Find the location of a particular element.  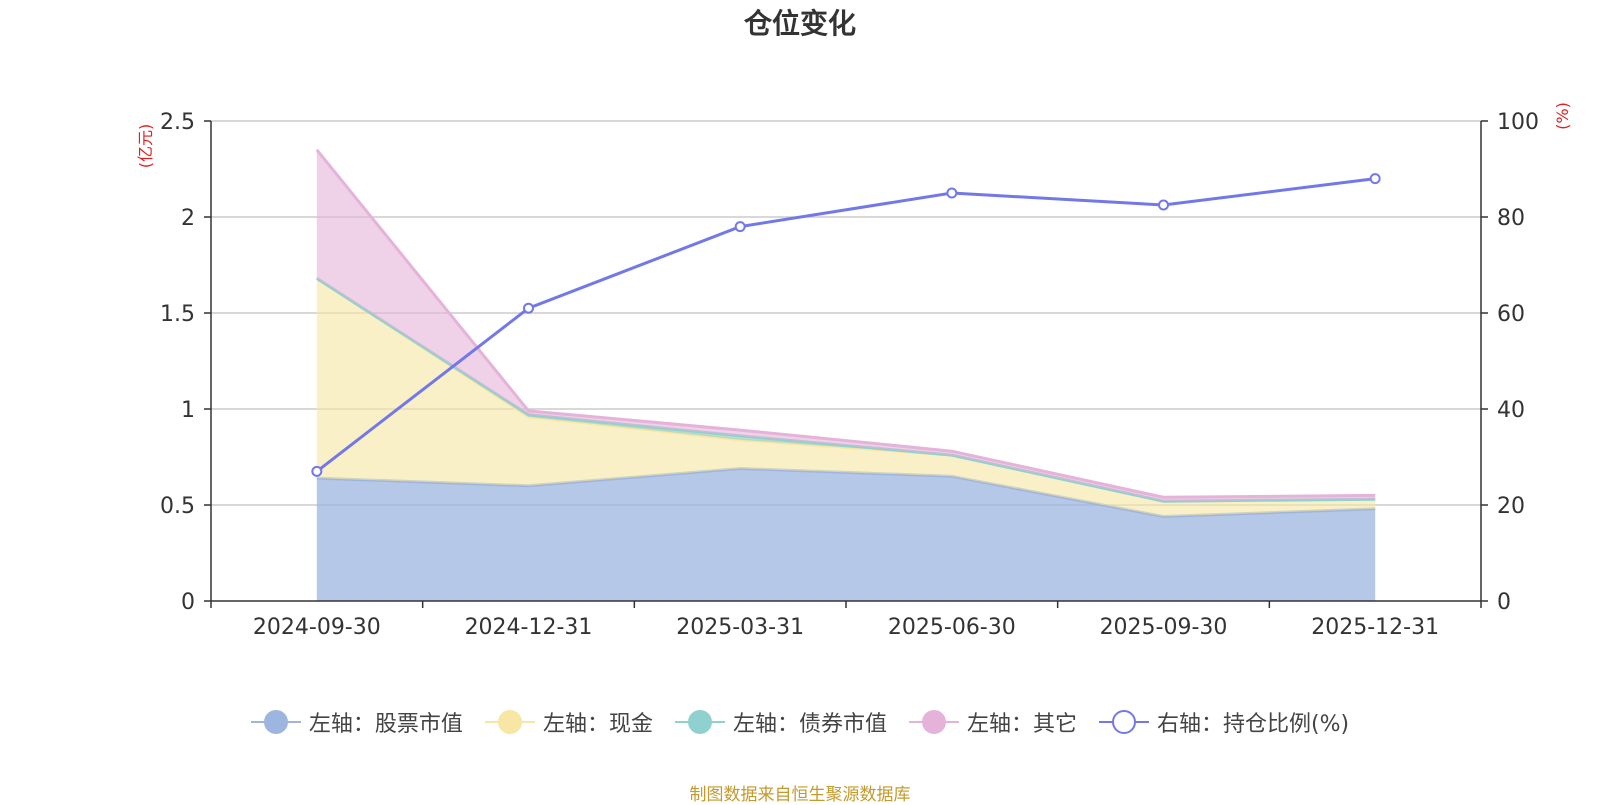

legend-item: 左轴：股票市值 is located at coordinates (356, 722).